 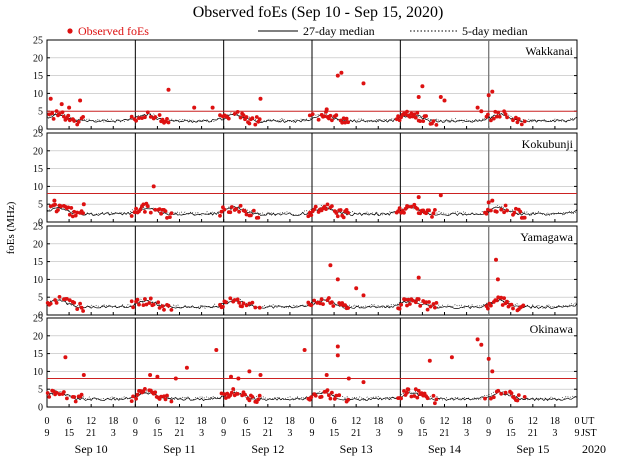 What do you see at coordinates (356, 449) in the screenshot?
I see `day-label: Sep 13` at bounding box center [356, 449].